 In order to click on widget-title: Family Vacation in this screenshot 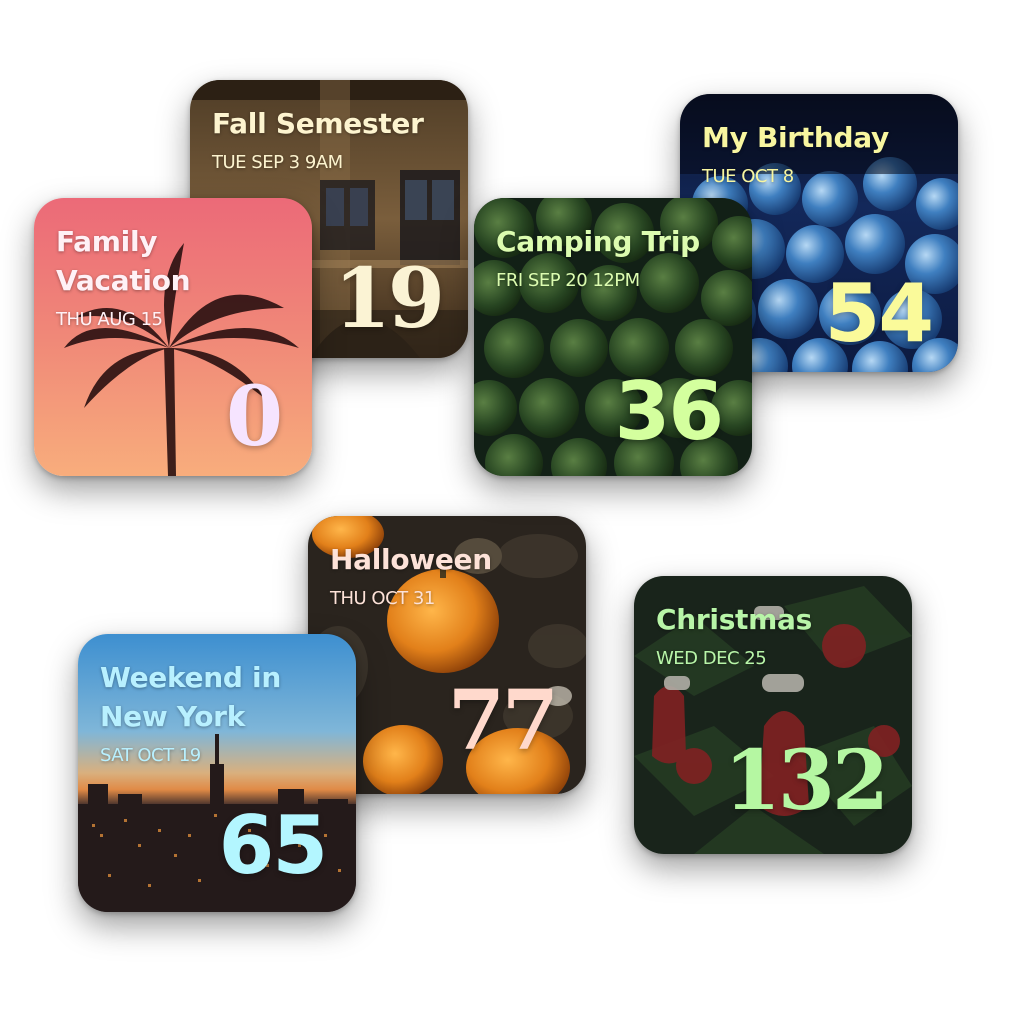, I will do `click(123, 261)`.